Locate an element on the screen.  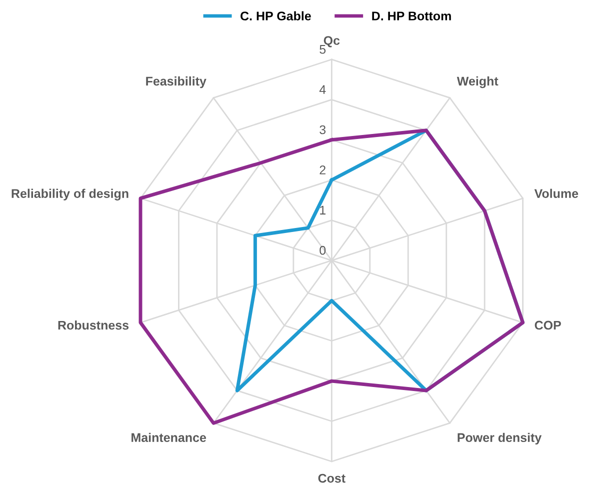
y-tick-label: 5 is located at coordinates (323, 49).